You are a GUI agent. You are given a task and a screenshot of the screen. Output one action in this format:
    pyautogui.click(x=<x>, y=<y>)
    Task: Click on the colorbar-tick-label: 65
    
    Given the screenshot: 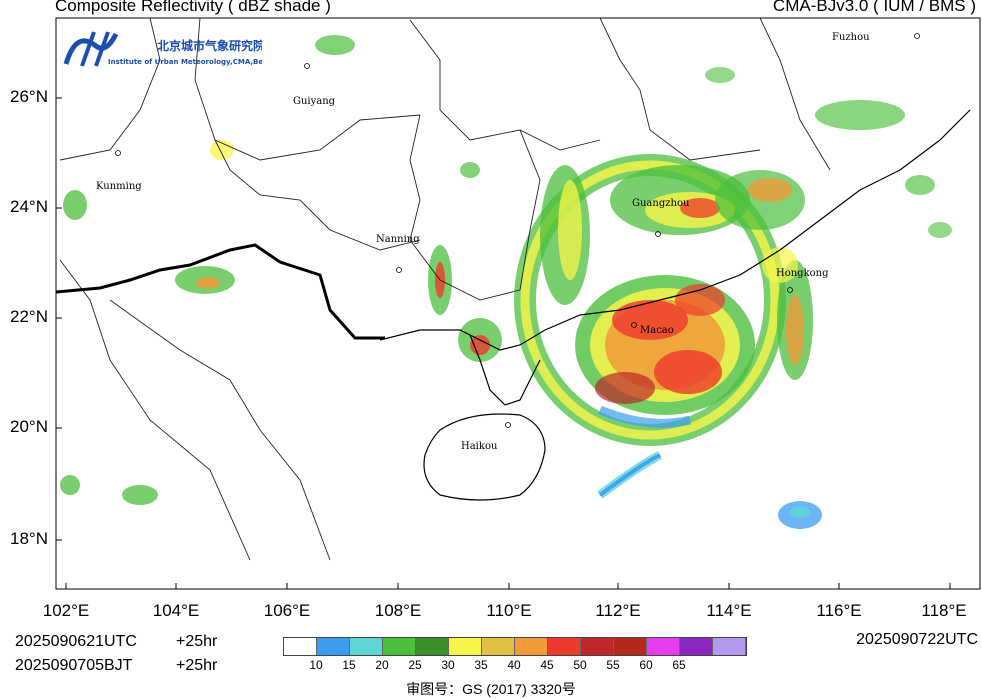 What is the action you would take?
    pyautogui.click(x=679, y=665)
    